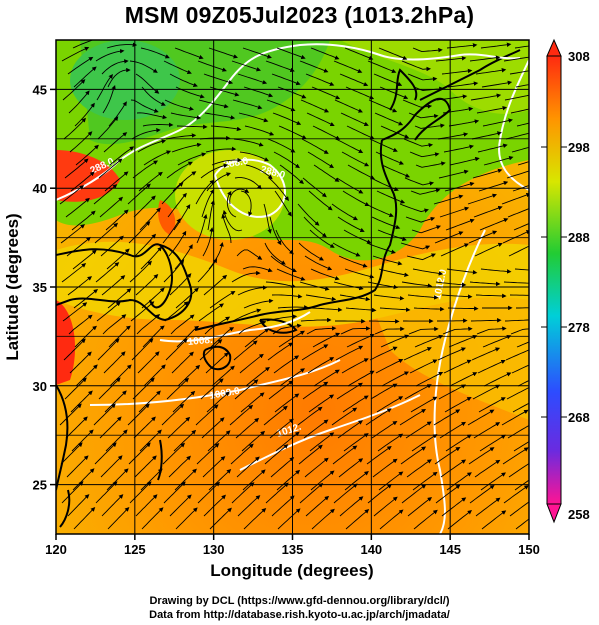 The width and height of the screenshot is (599, 625). Describe the element at coordinates (579, 147) in the screenshot. I see `colorbar-label: 298` at that location.